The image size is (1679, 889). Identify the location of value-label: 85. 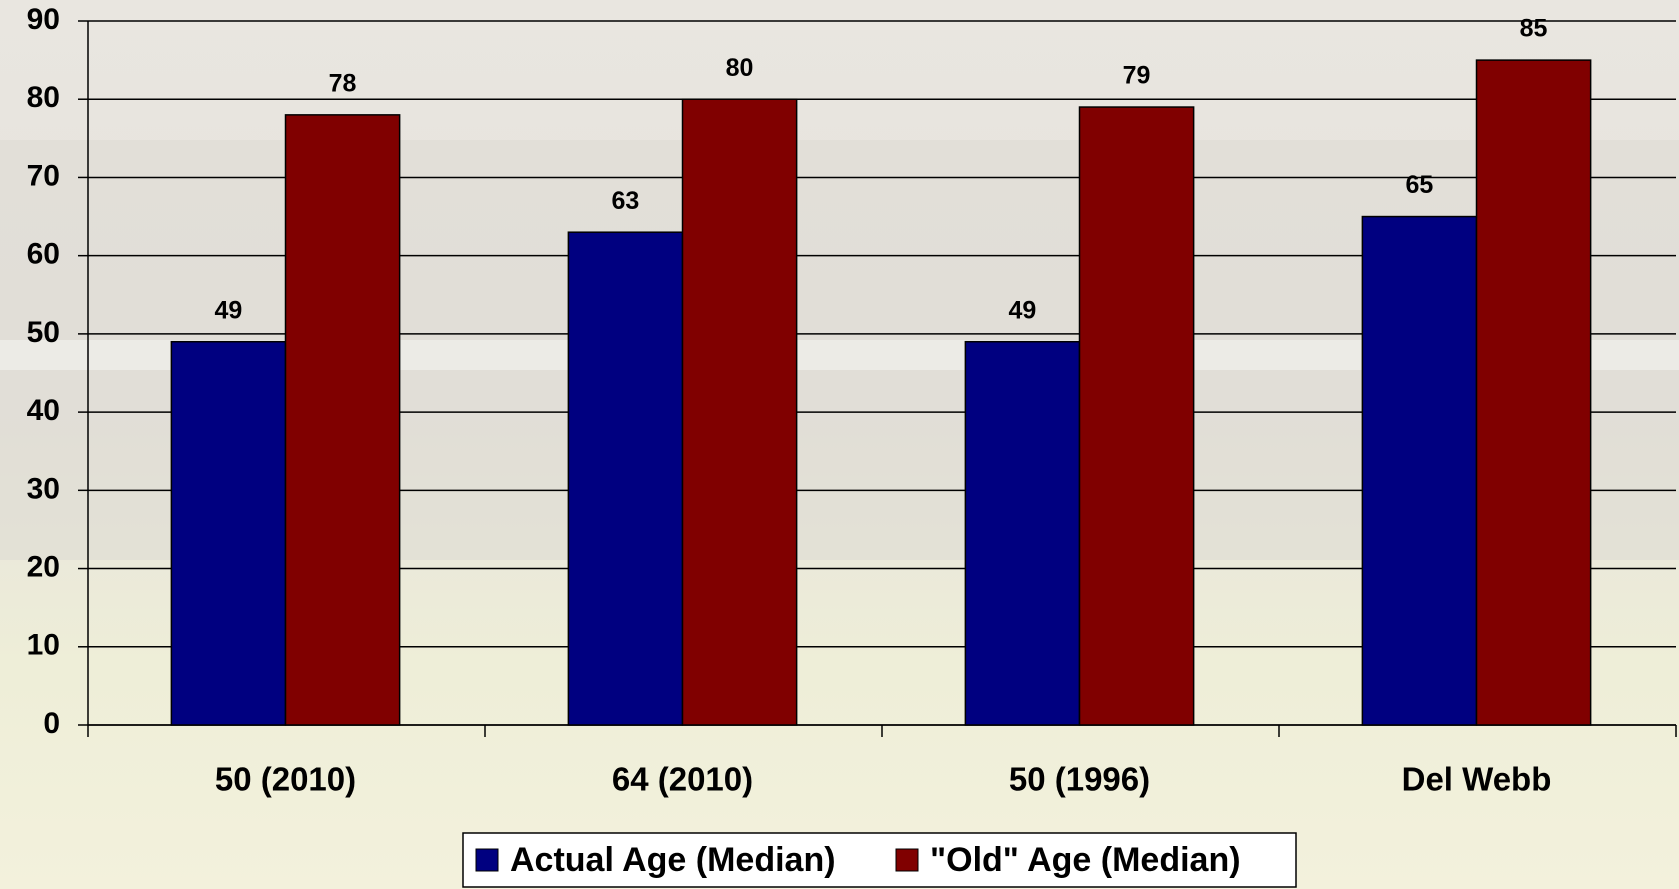
(1534, 29).